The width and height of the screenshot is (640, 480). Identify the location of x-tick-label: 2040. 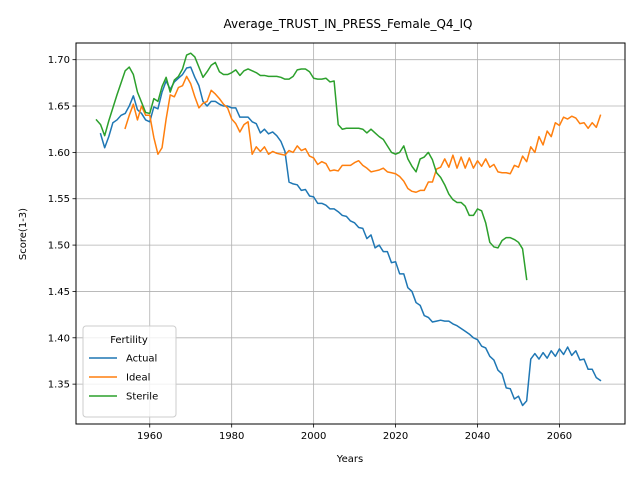
(477, 436).